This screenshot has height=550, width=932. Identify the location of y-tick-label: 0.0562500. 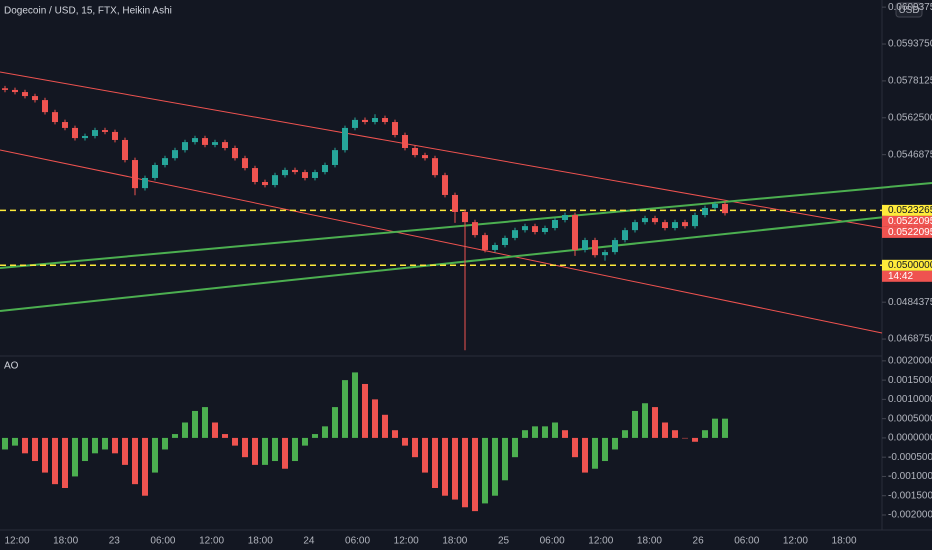
(910, 117).